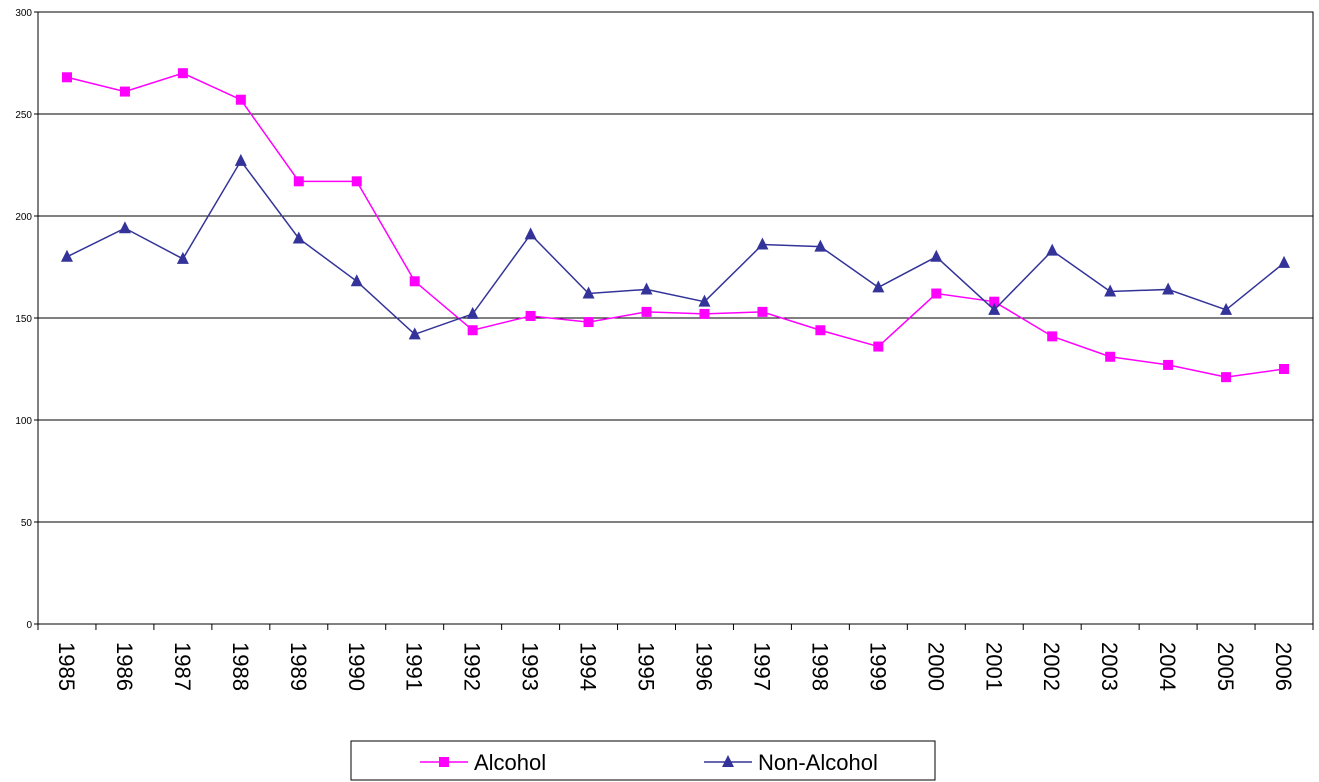  I want to click on x-tick-label: 2003, so click(1109, 666).